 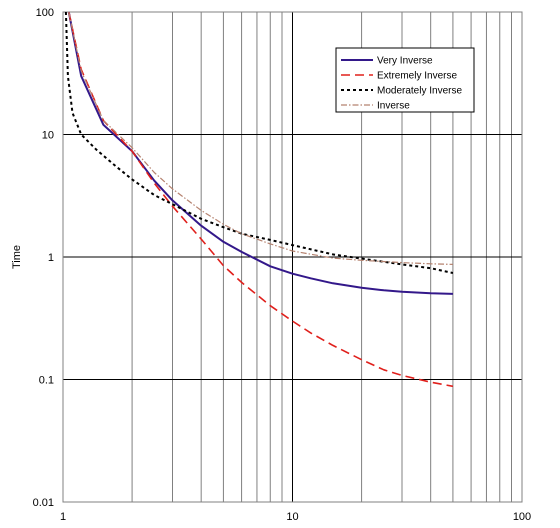 I want to click on y-tick-label: 0.1, so click(x=46, y=381).